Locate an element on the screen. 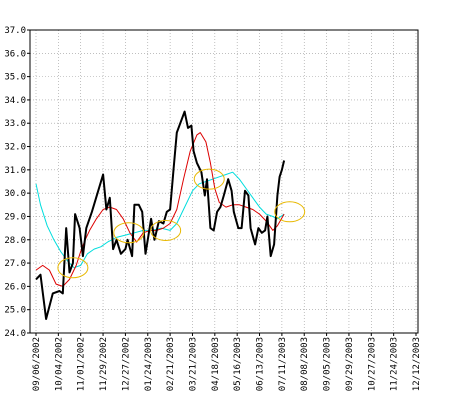 The height and width of the screenshot is (400, 450). series-line-long-ma is located at coordinates (160, 220).